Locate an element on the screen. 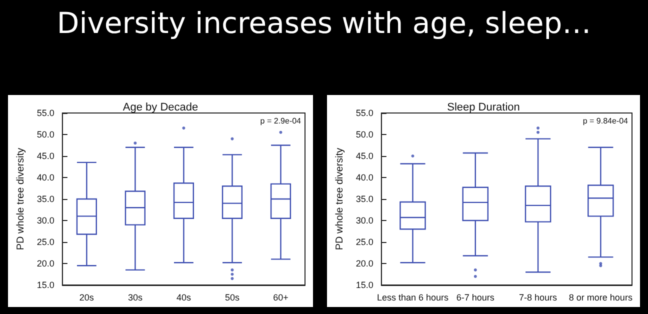  x-tick-label: 20s is located at coordinates (86, 297).